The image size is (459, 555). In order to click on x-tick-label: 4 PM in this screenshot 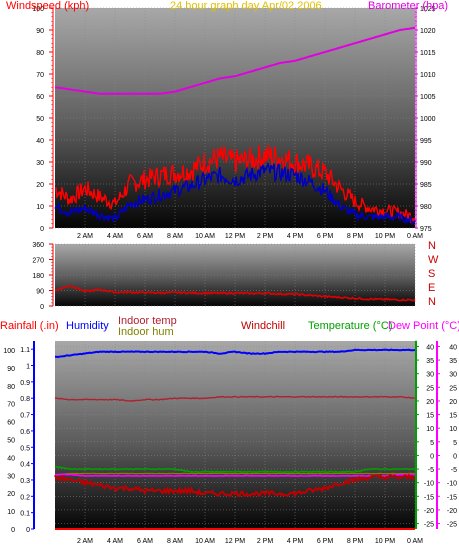, I will do `click(295, 236)`.